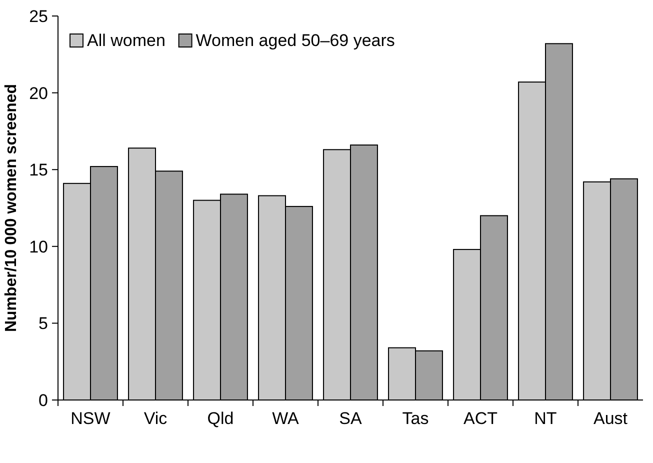  Describe the element at coordinates (295, 40) in the screenshot. I see `legend-label: Women aged 50–69 years` at that location.